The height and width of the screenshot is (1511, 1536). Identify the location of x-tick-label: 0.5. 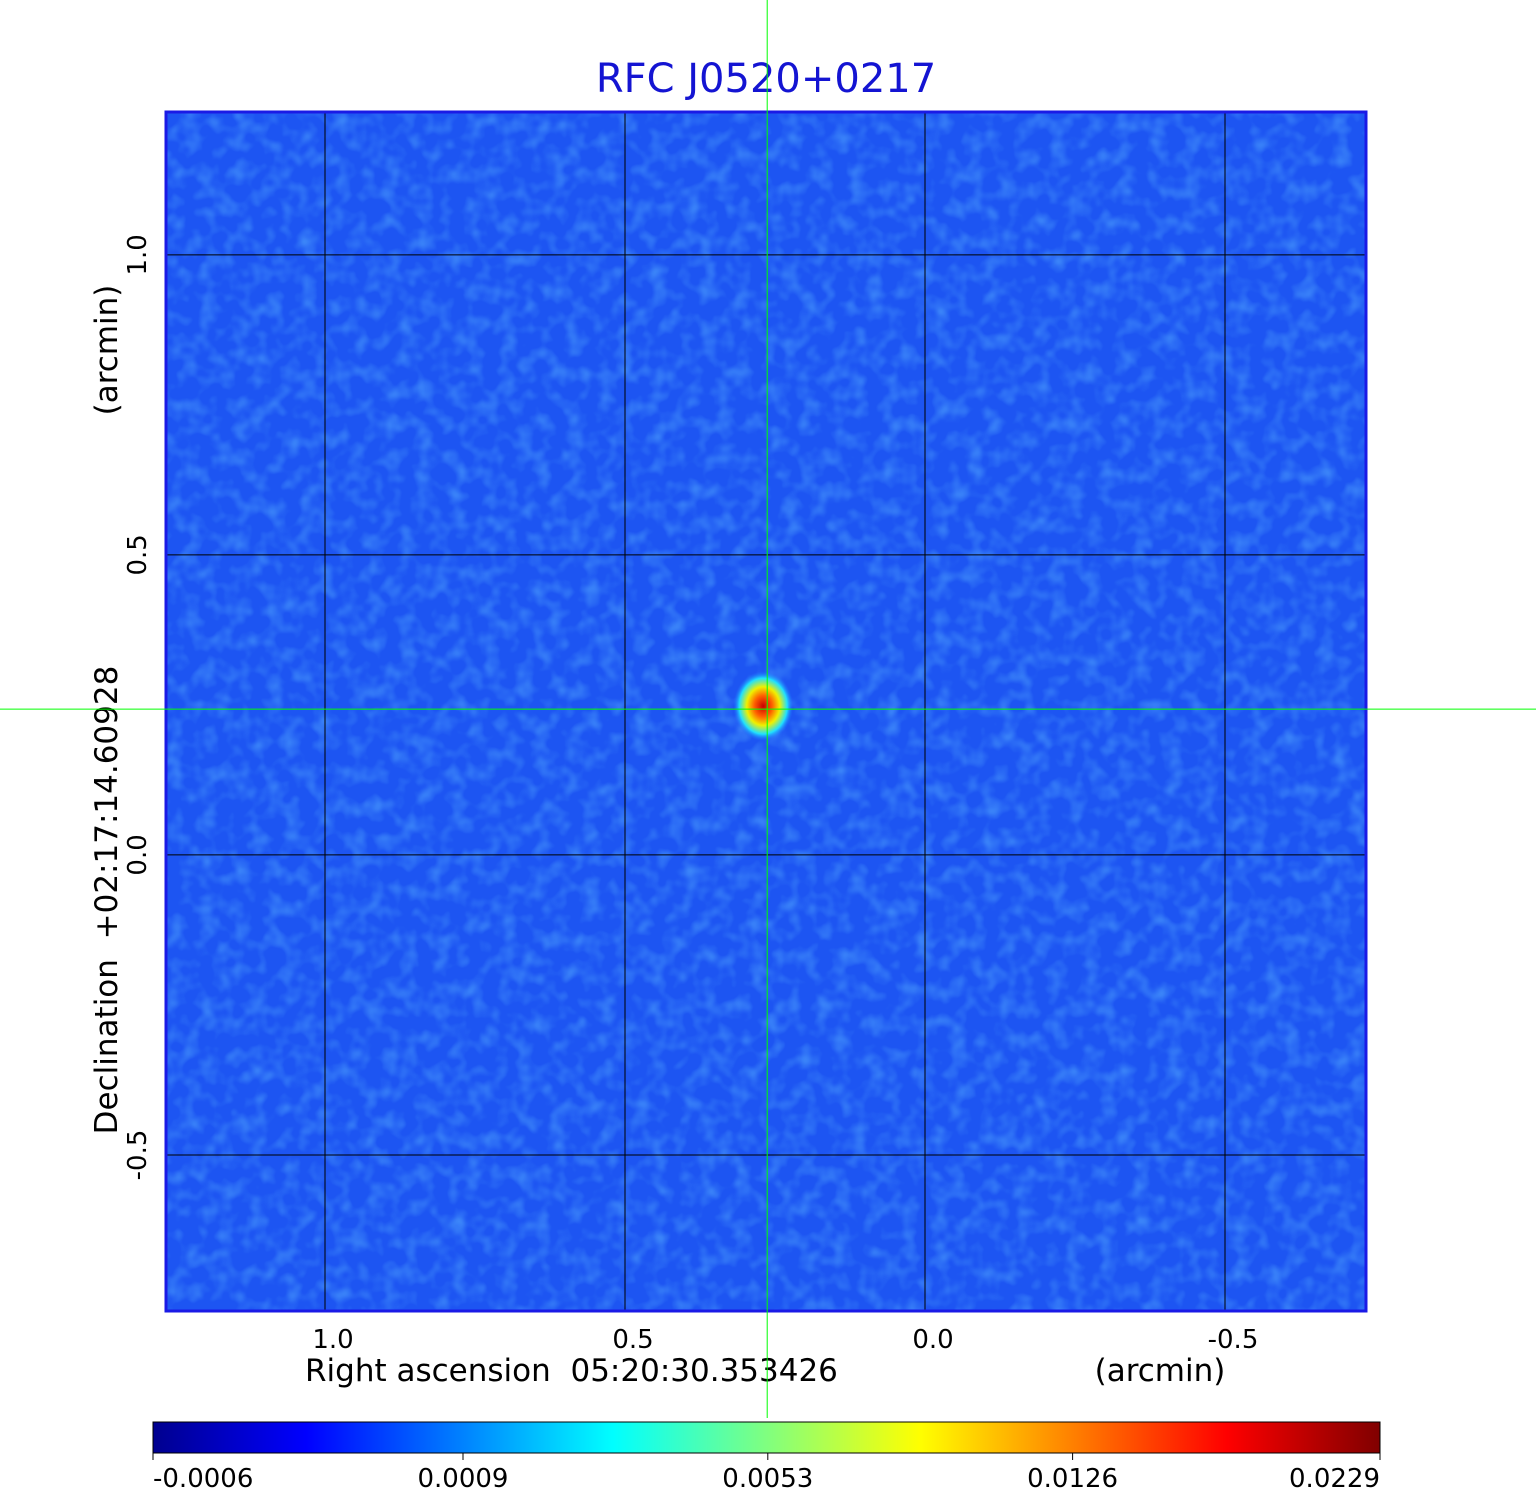
(632, 1340).